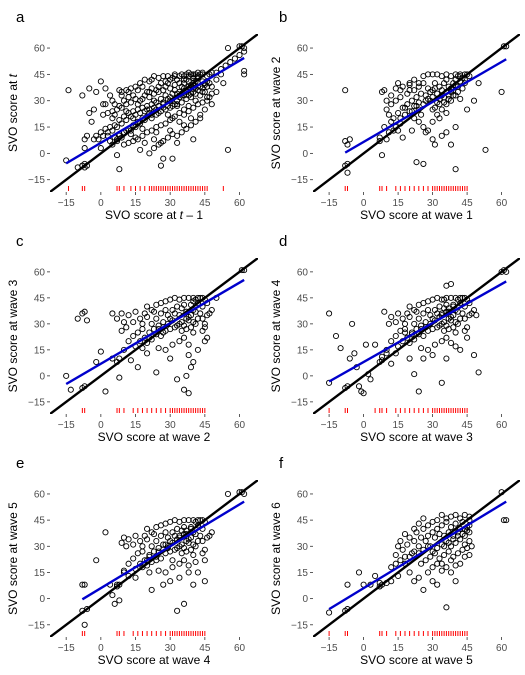 Image resolution: width=525 pixels, height=675 pixels. What do you see at coordinates (303, 128) in the screenshot?
I see `y-tick-label: 15` at bounding box center [303, 128].